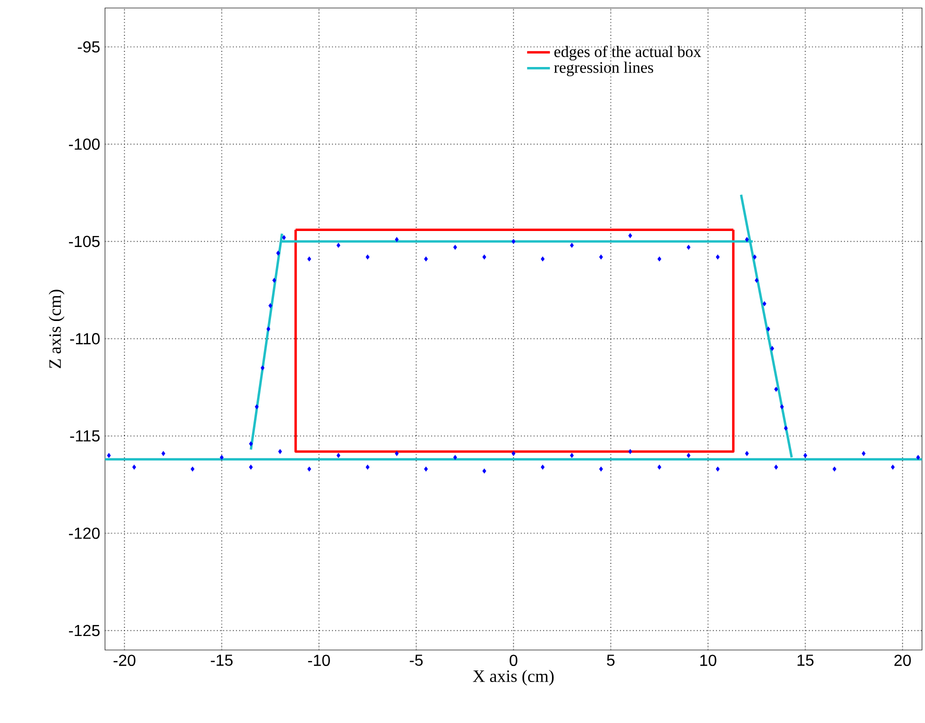 The image size is (925, 723). Describe the element at coordinates (221, 660) in the screenshot. I see `x-tick-label: -15` at that location.